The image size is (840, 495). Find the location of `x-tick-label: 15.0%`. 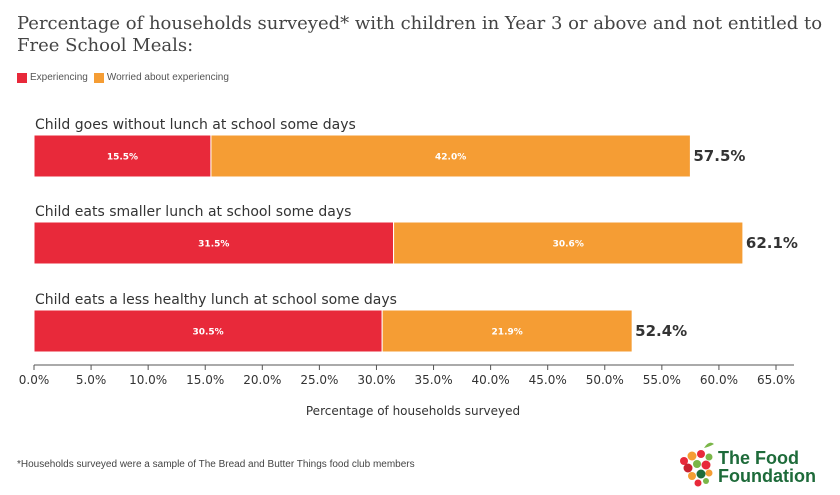

x-tick-label: 15.0% is located at coordinates (205, 380).